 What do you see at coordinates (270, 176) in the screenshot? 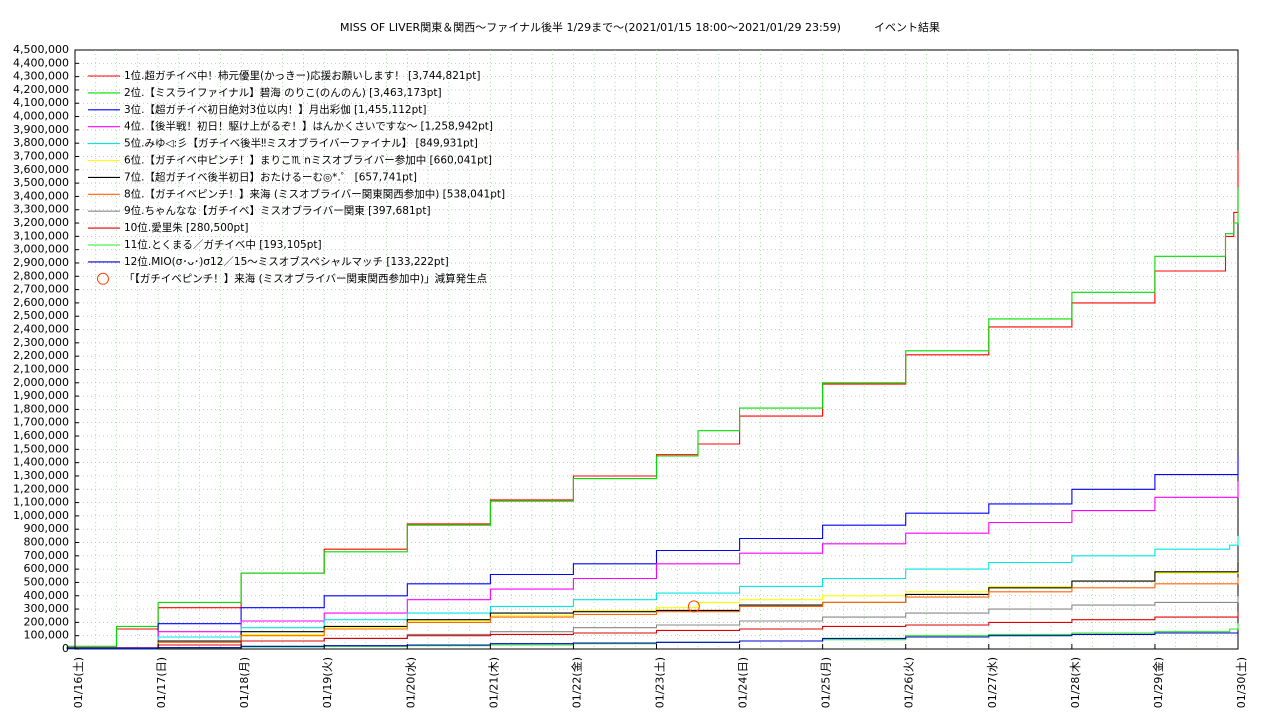
I see `legend-label-7: 7位.【超ガチイベ後半初日】おたけるーむ◎*.゜ [657,741pt]` at bounding box center [270, 176].